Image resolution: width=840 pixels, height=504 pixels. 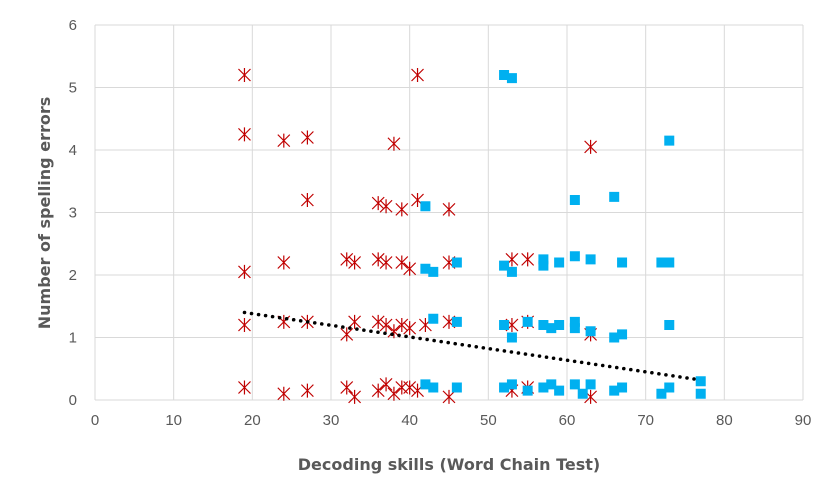 What do you see at coordinates (331, 420) in the screenshot?
I see `x-tick-label: 30` at bounding box center [331, 420].